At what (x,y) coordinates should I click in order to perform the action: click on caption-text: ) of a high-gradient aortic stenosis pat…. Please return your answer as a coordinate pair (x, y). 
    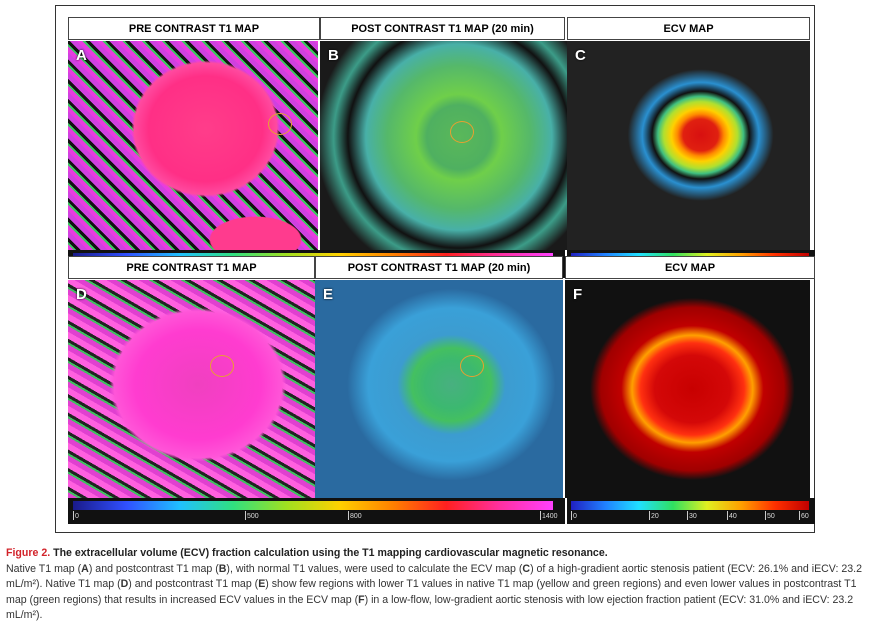
    Looking at the image, I should click on (434, 576).